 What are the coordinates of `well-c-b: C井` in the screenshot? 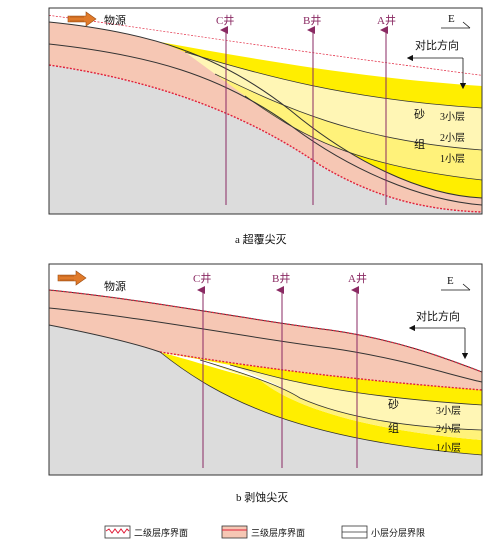 It's located at (202, 369).